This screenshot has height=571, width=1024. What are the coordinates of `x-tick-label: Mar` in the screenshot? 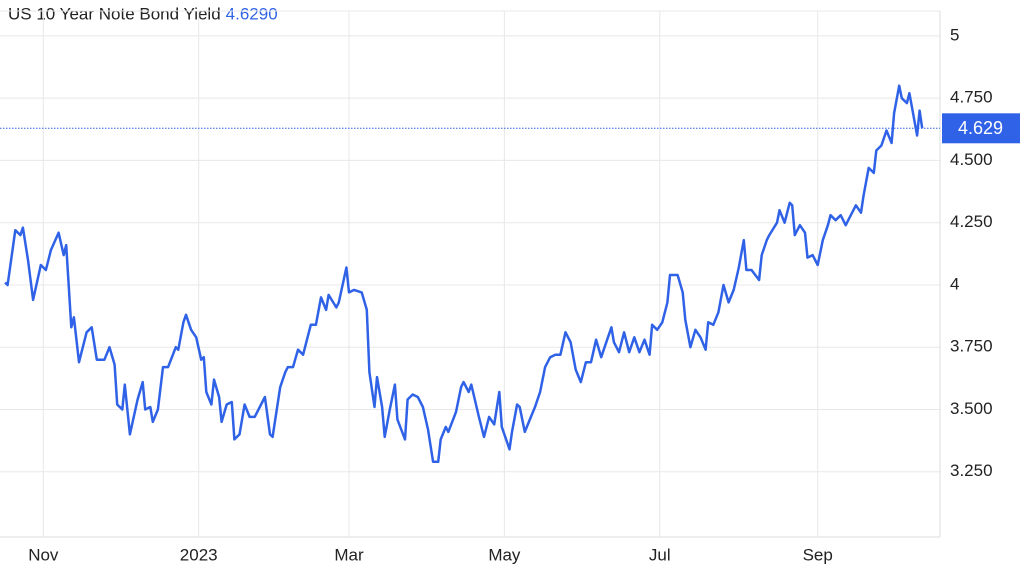 It's located at (349, 554).